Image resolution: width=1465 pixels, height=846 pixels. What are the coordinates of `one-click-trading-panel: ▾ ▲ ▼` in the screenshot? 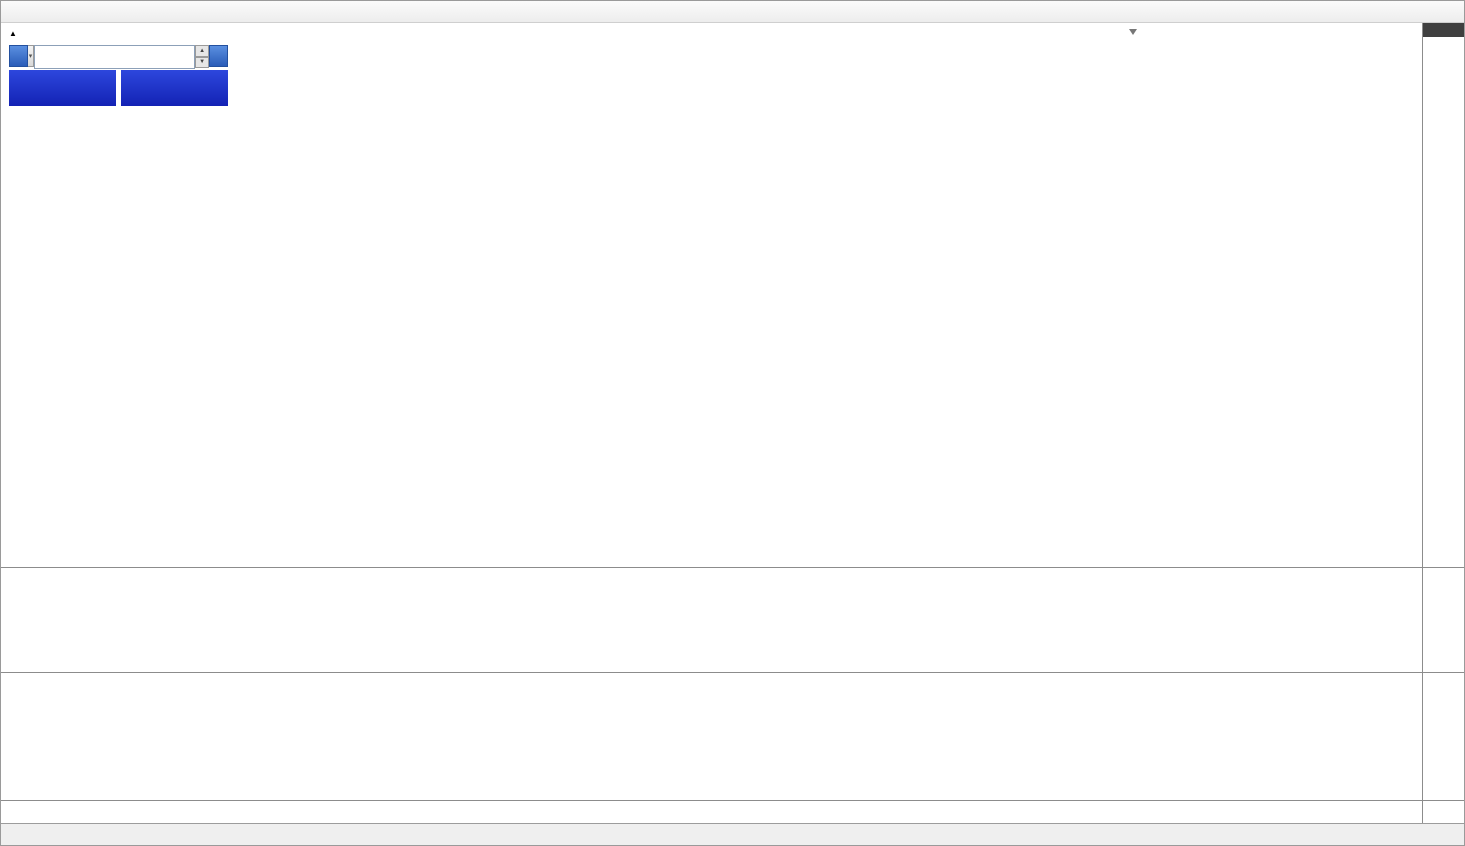 It's located at (118, 75).